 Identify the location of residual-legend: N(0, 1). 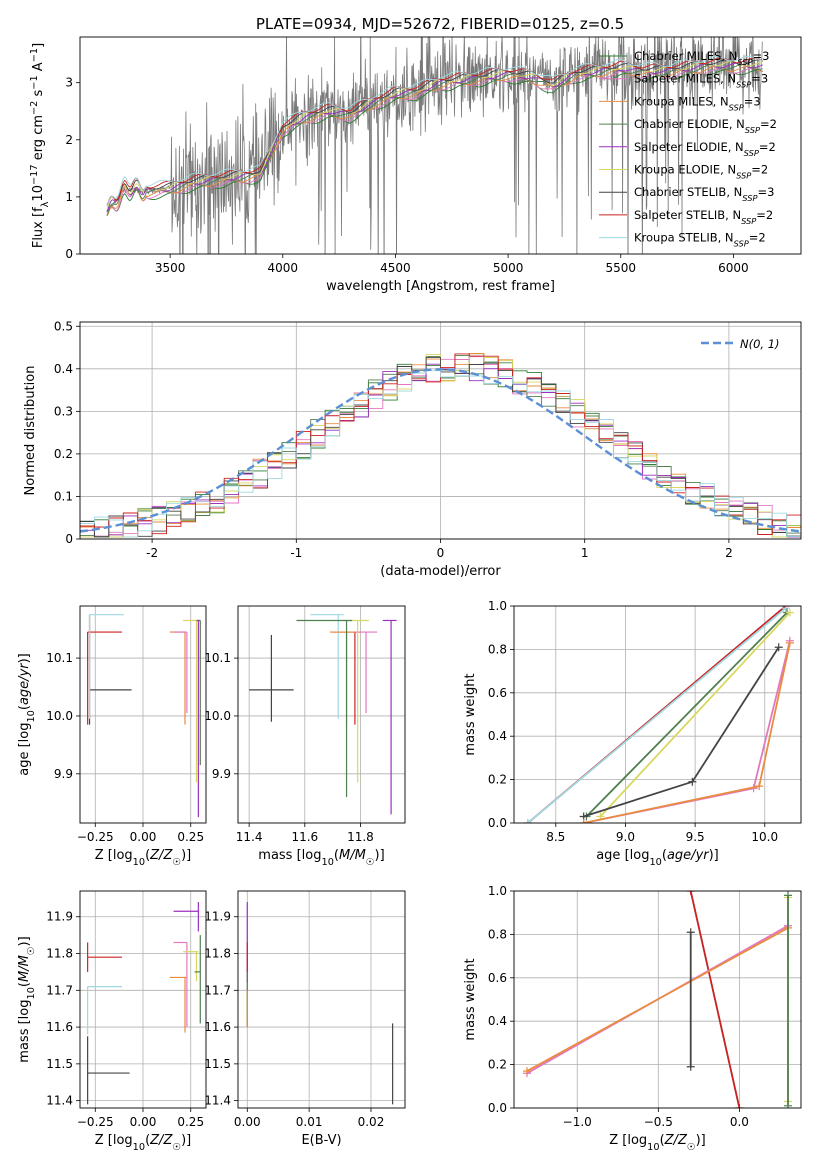
(740, 344).